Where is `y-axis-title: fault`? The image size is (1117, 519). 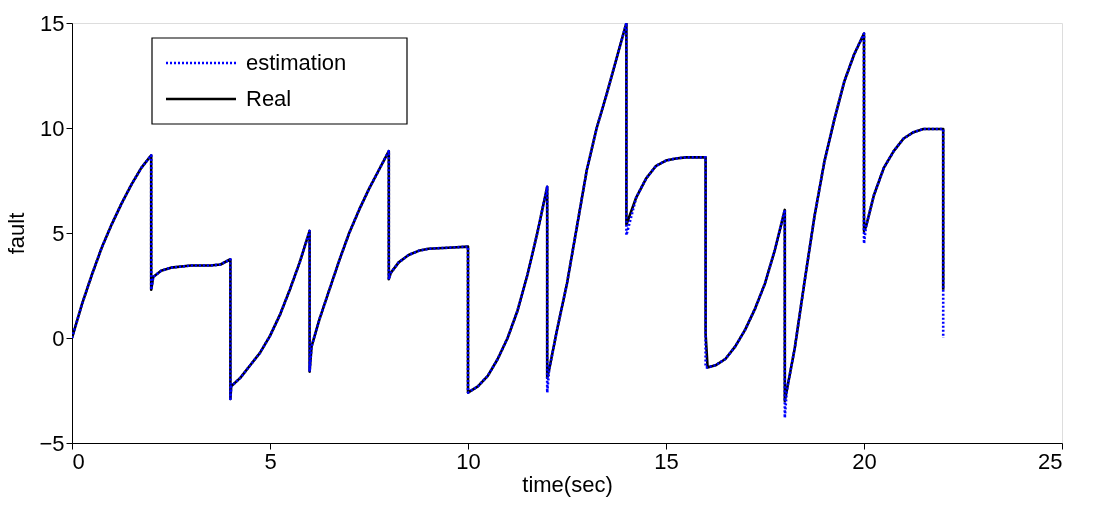 y-axis-title: fault is located at coordinates (17, 233).